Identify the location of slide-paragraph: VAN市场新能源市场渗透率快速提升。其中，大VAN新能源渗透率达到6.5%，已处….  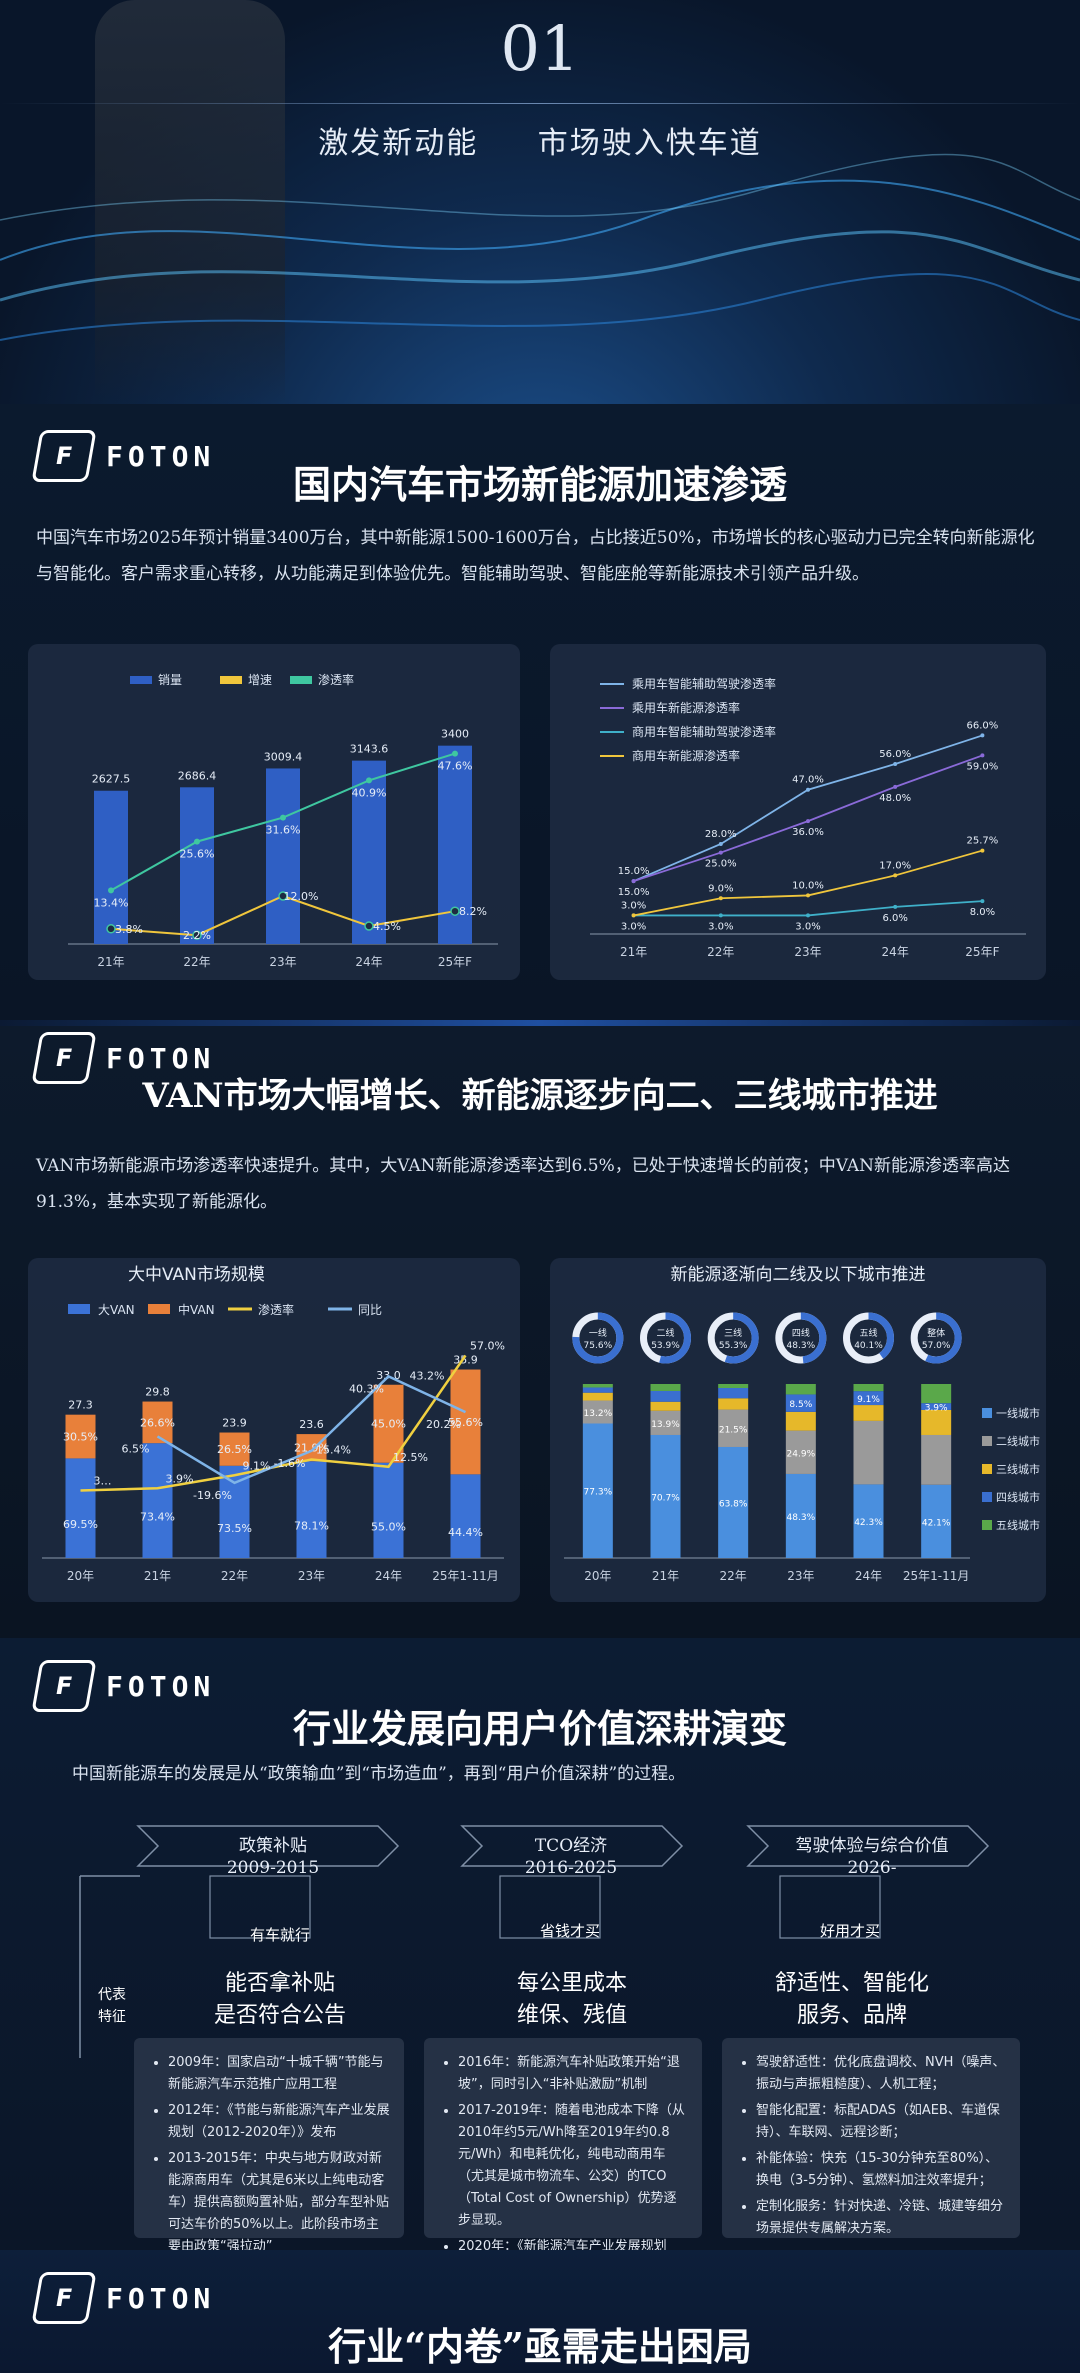
(523, 1184).